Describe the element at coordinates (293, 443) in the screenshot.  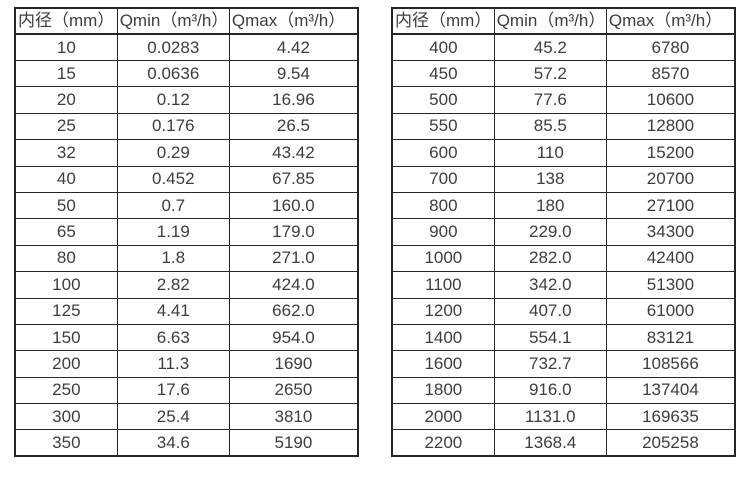
I see `data-cell: 5190` at that location.